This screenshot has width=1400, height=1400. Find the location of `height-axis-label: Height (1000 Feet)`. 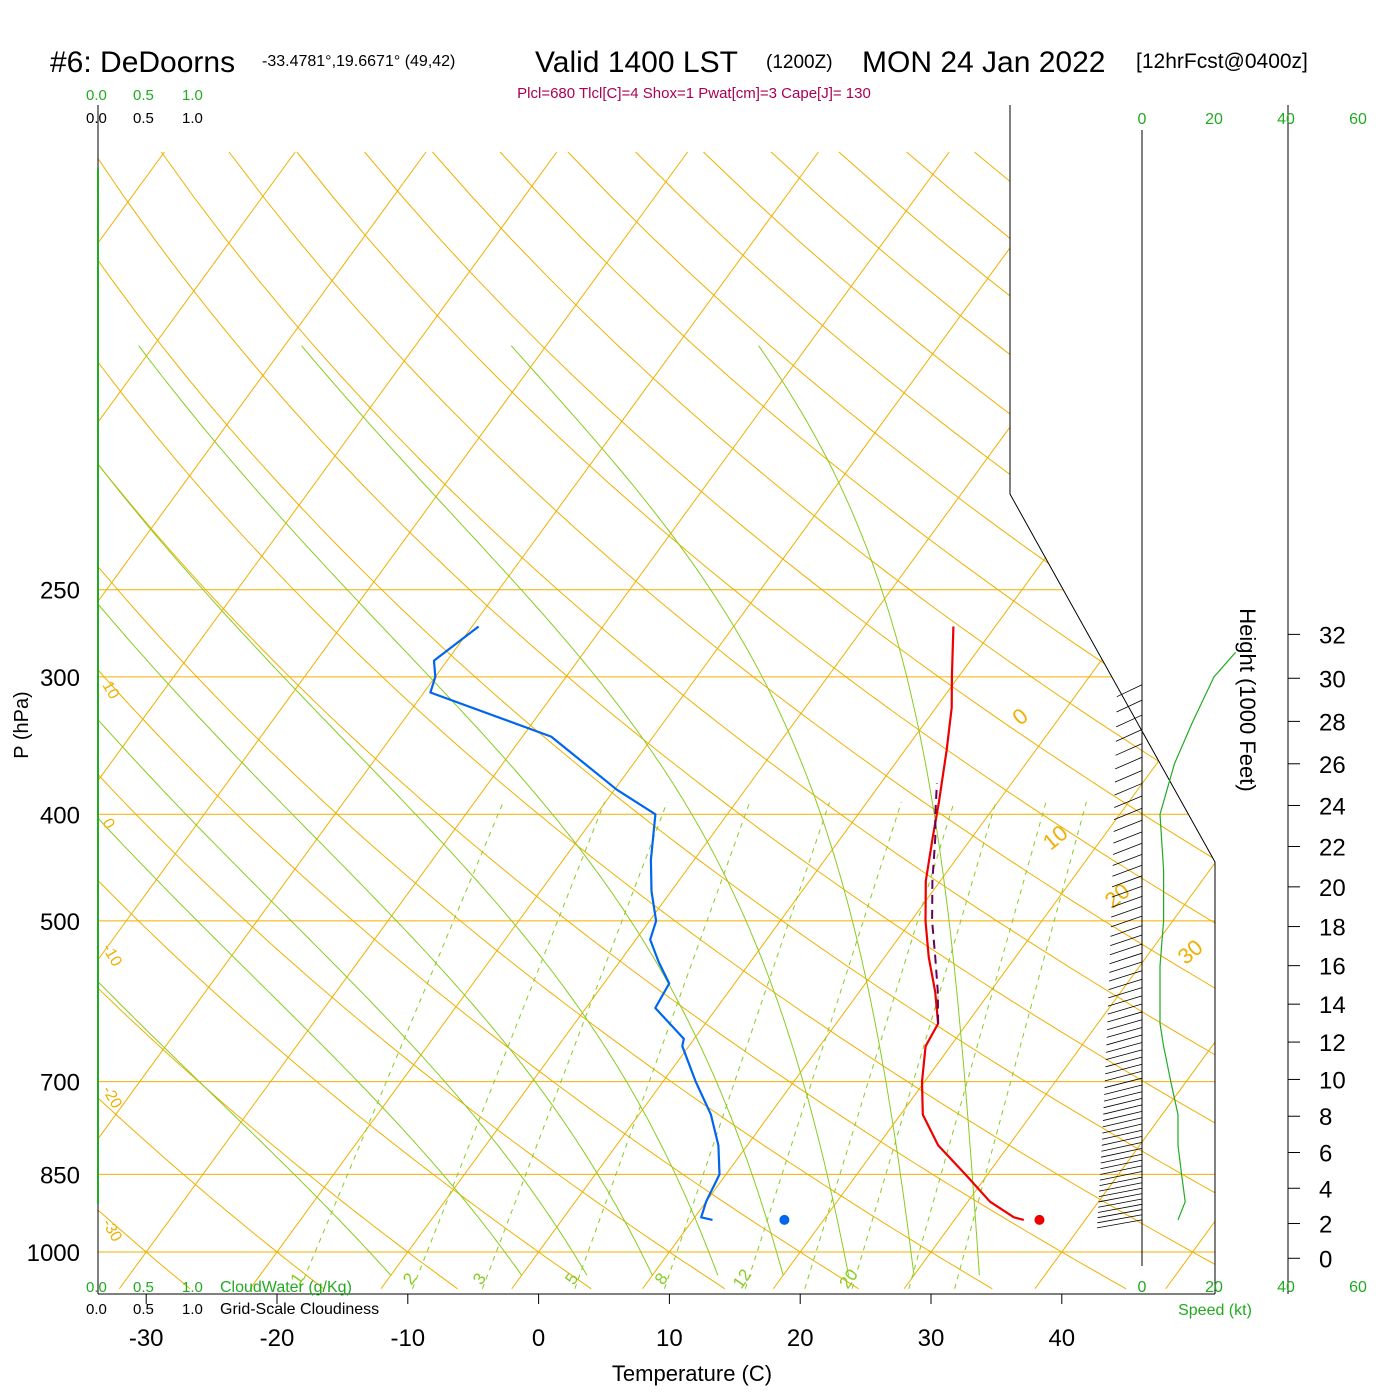

height-axis-label: Height (1000 Feet) is located at coordinates (1247, 699).